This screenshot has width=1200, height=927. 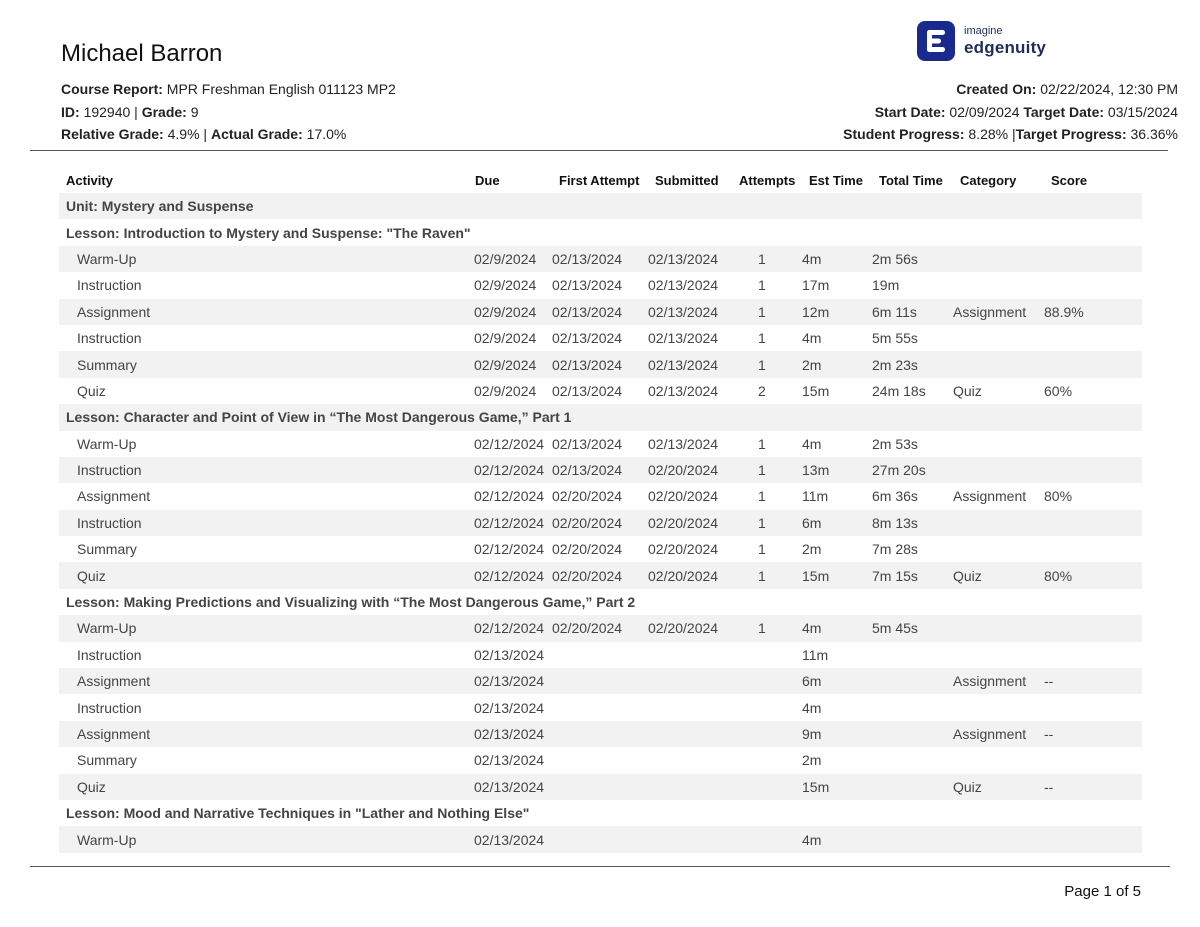 I want to click on section-heading: Unit: Mystery and Suspense, so click(x=600, y=206).